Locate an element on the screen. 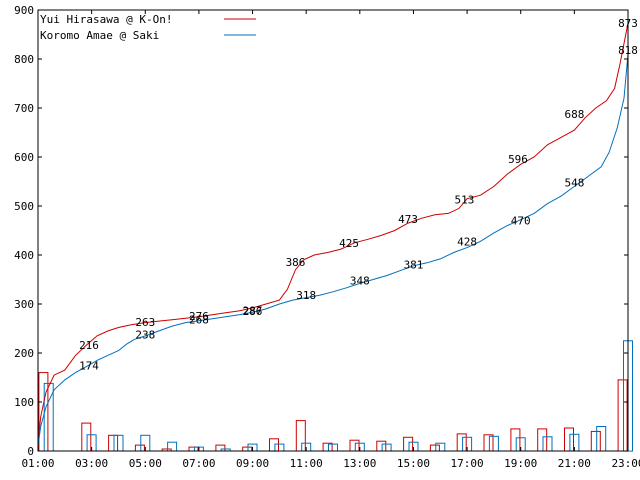 This screenshot has width=640, height=480. x-tick-label-8: 17:00 is located at coordinates (467, 463).